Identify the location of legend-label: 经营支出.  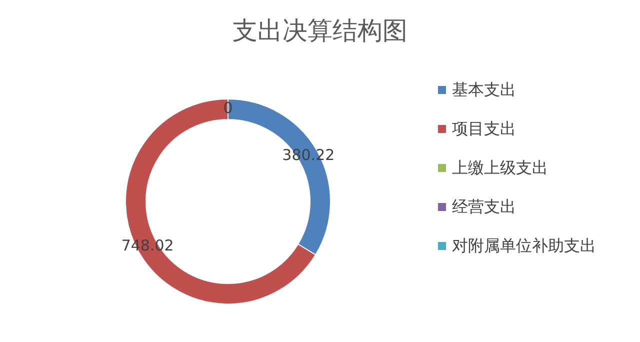
(484, 207).